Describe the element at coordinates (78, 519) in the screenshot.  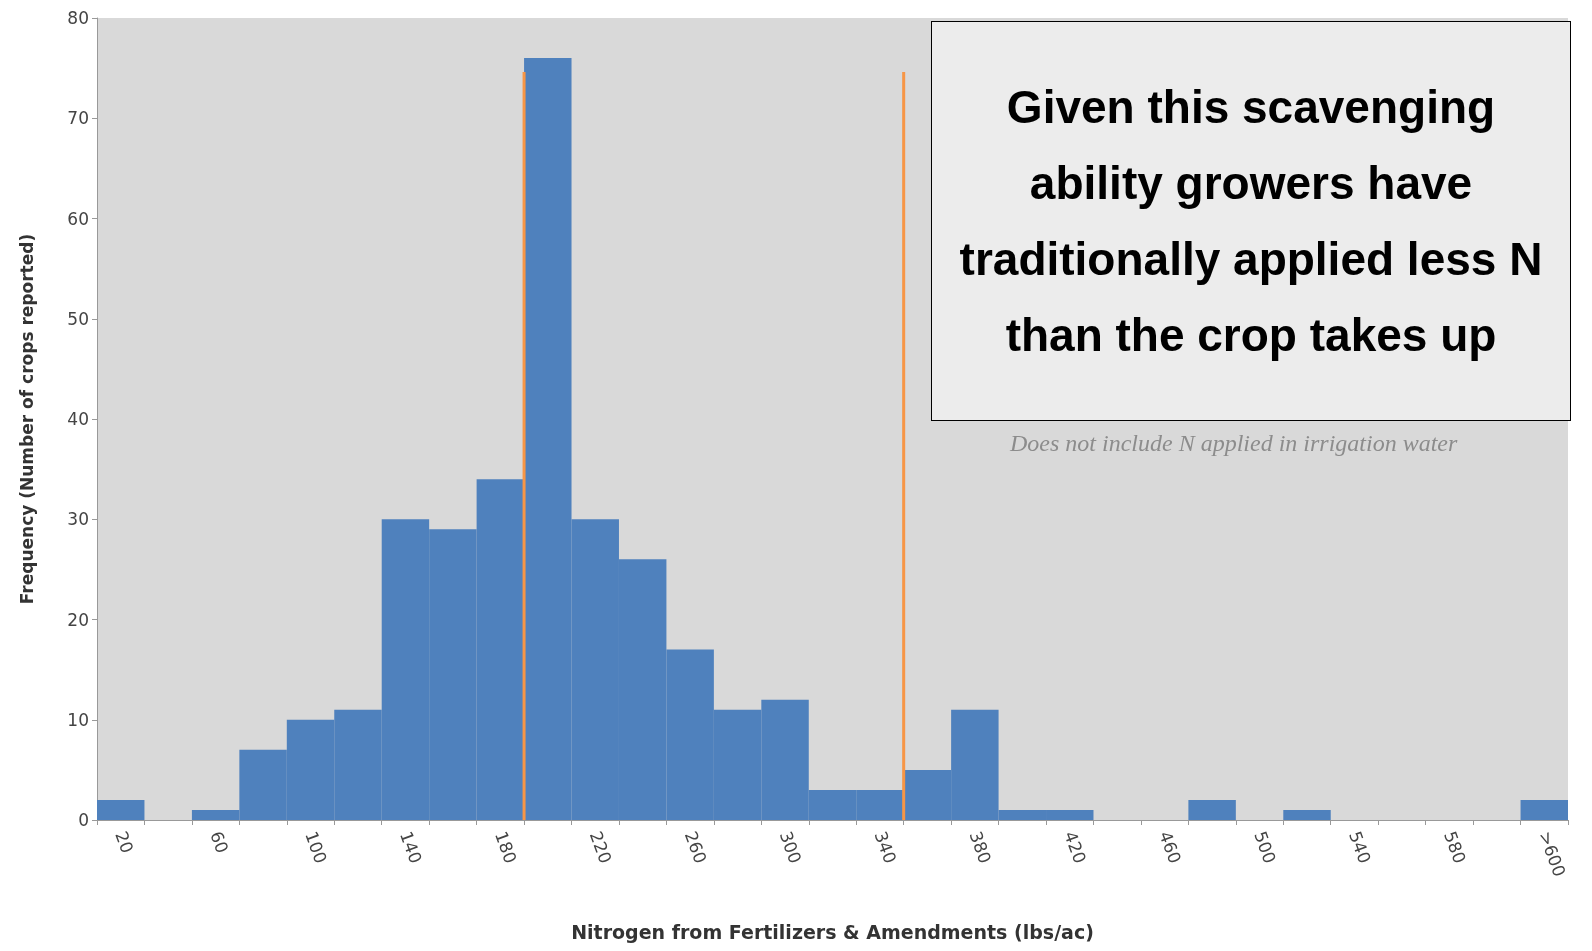
I see `y-tick-label: 30` at that location.